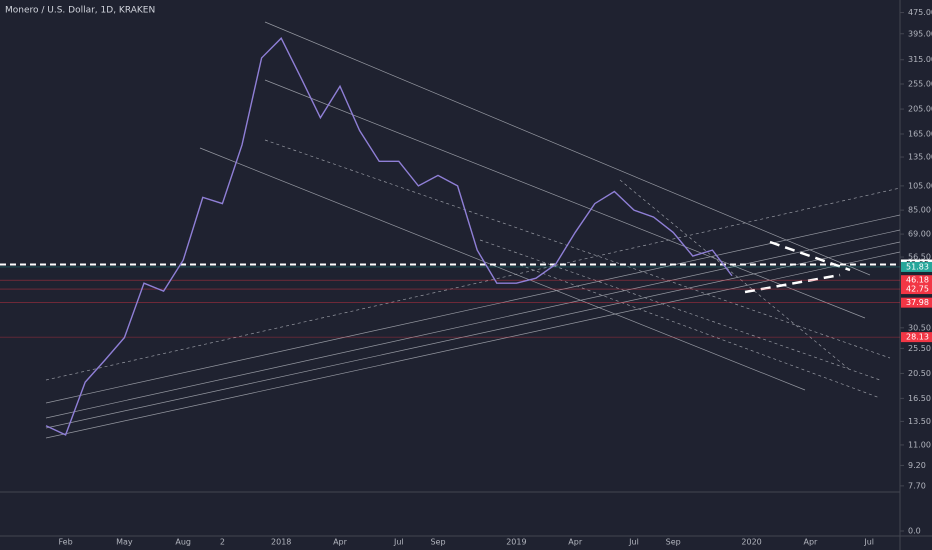 The height and width of the screenshot is (550, 932). What do you see at coordinates (920, 185) in the screenshot?
I see `y-tick-label: 105.00` at bounding box center [920, 185].